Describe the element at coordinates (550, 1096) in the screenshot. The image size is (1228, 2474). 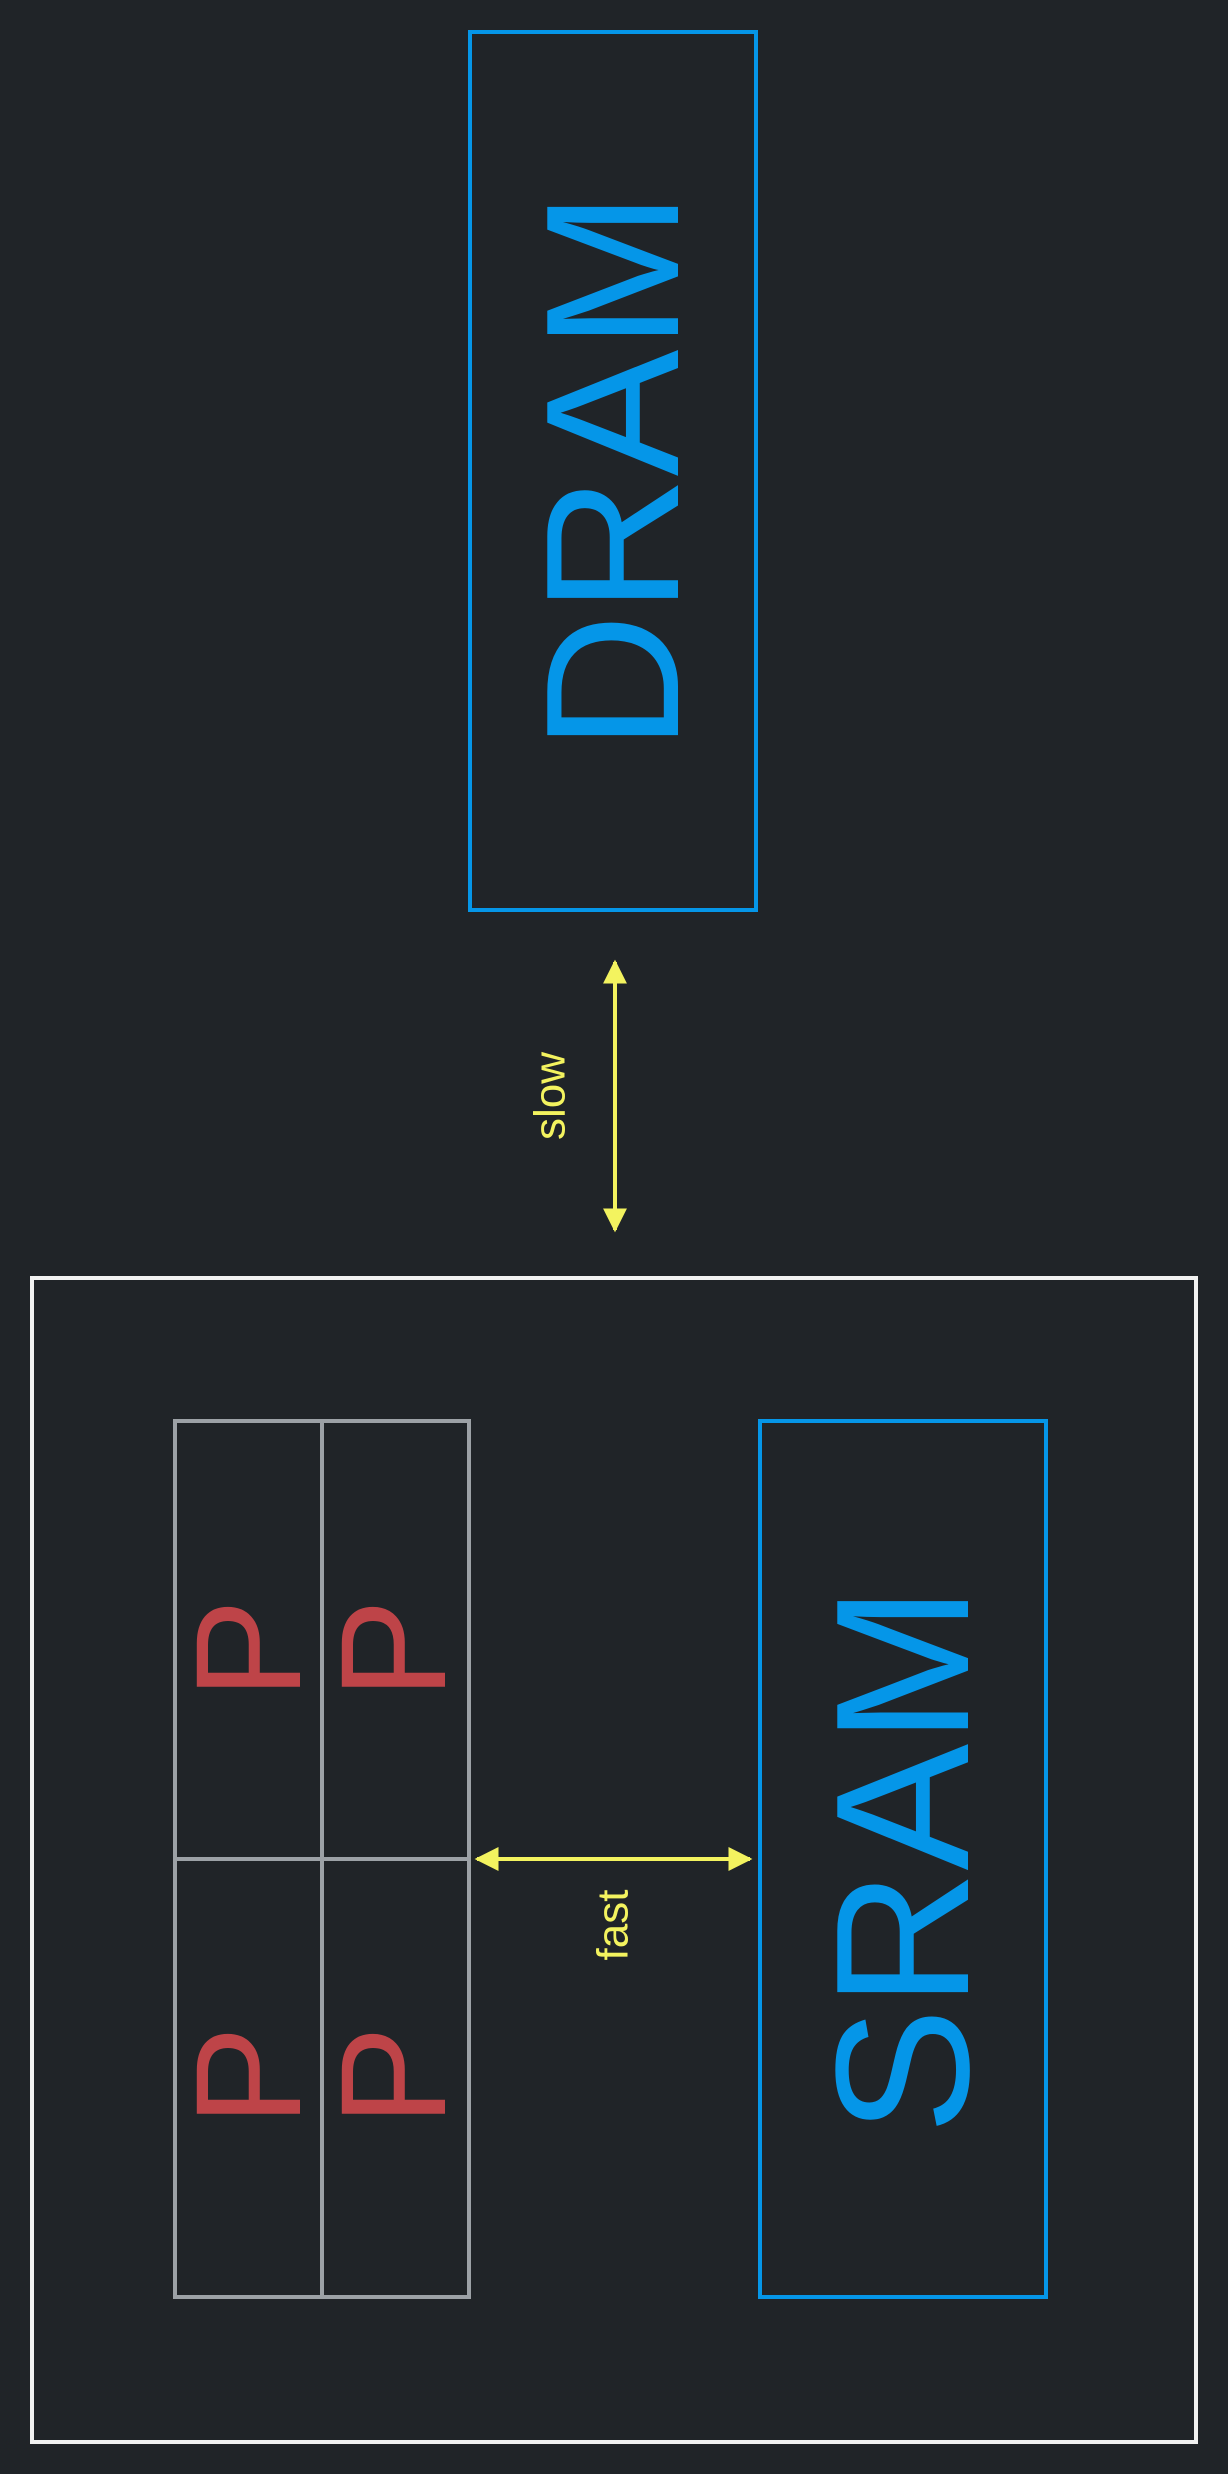
I see `slow-label: slow` at that location.